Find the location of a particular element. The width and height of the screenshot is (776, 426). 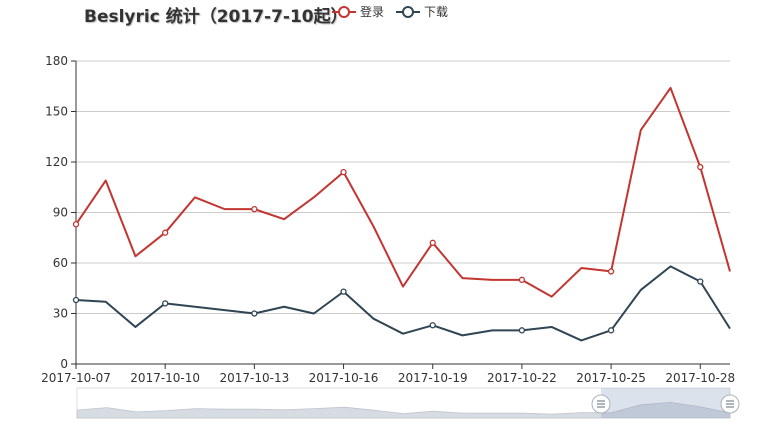

x-tick-label: 2017-10-25 is located at coordinates (611, 378).